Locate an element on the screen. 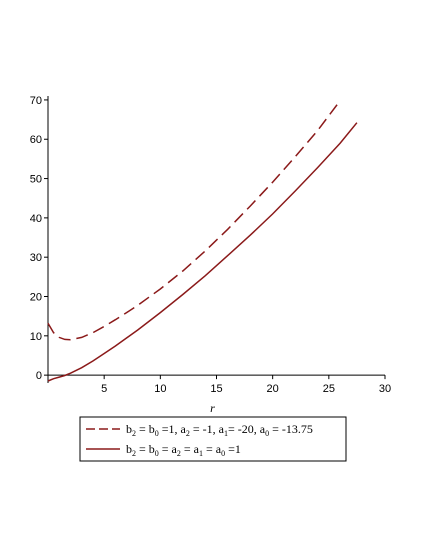  legend-box is located at coordinates (213, 439).